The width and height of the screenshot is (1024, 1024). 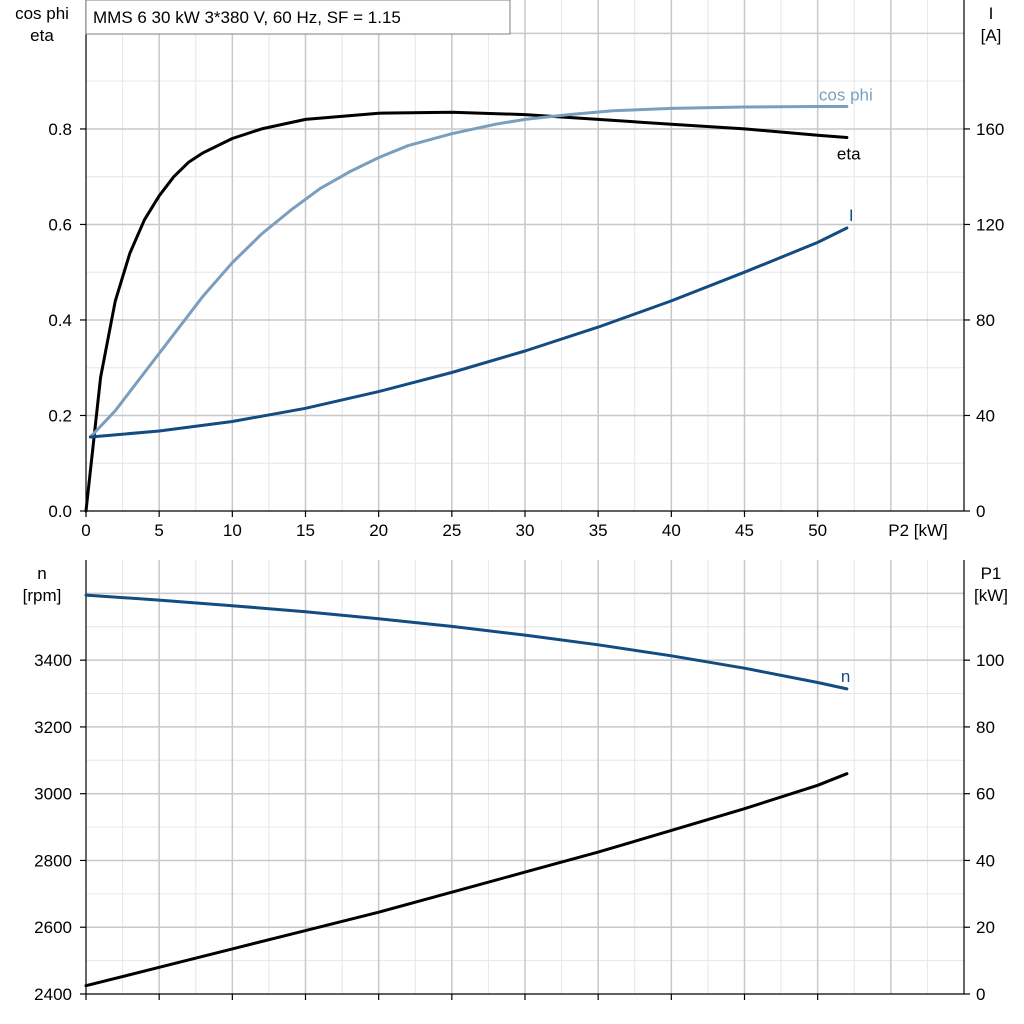 What do you see at coordinates (378, 530) in the screenshot?
I see `x-tick-label: 20` at bounding box center [378, 530].